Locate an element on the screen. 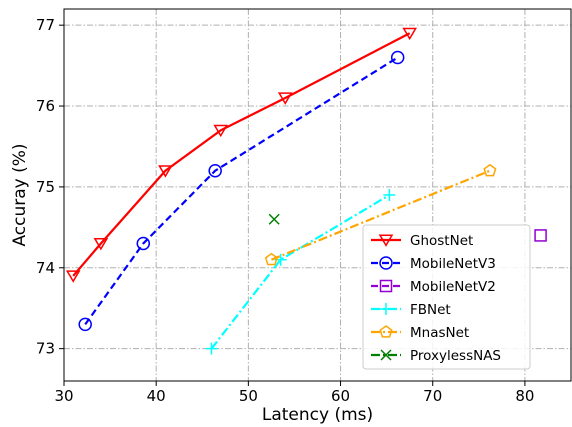 The width and height of the screenshot is (572, 427). legend-label: GhostNet is located at coordinates (441, 241).